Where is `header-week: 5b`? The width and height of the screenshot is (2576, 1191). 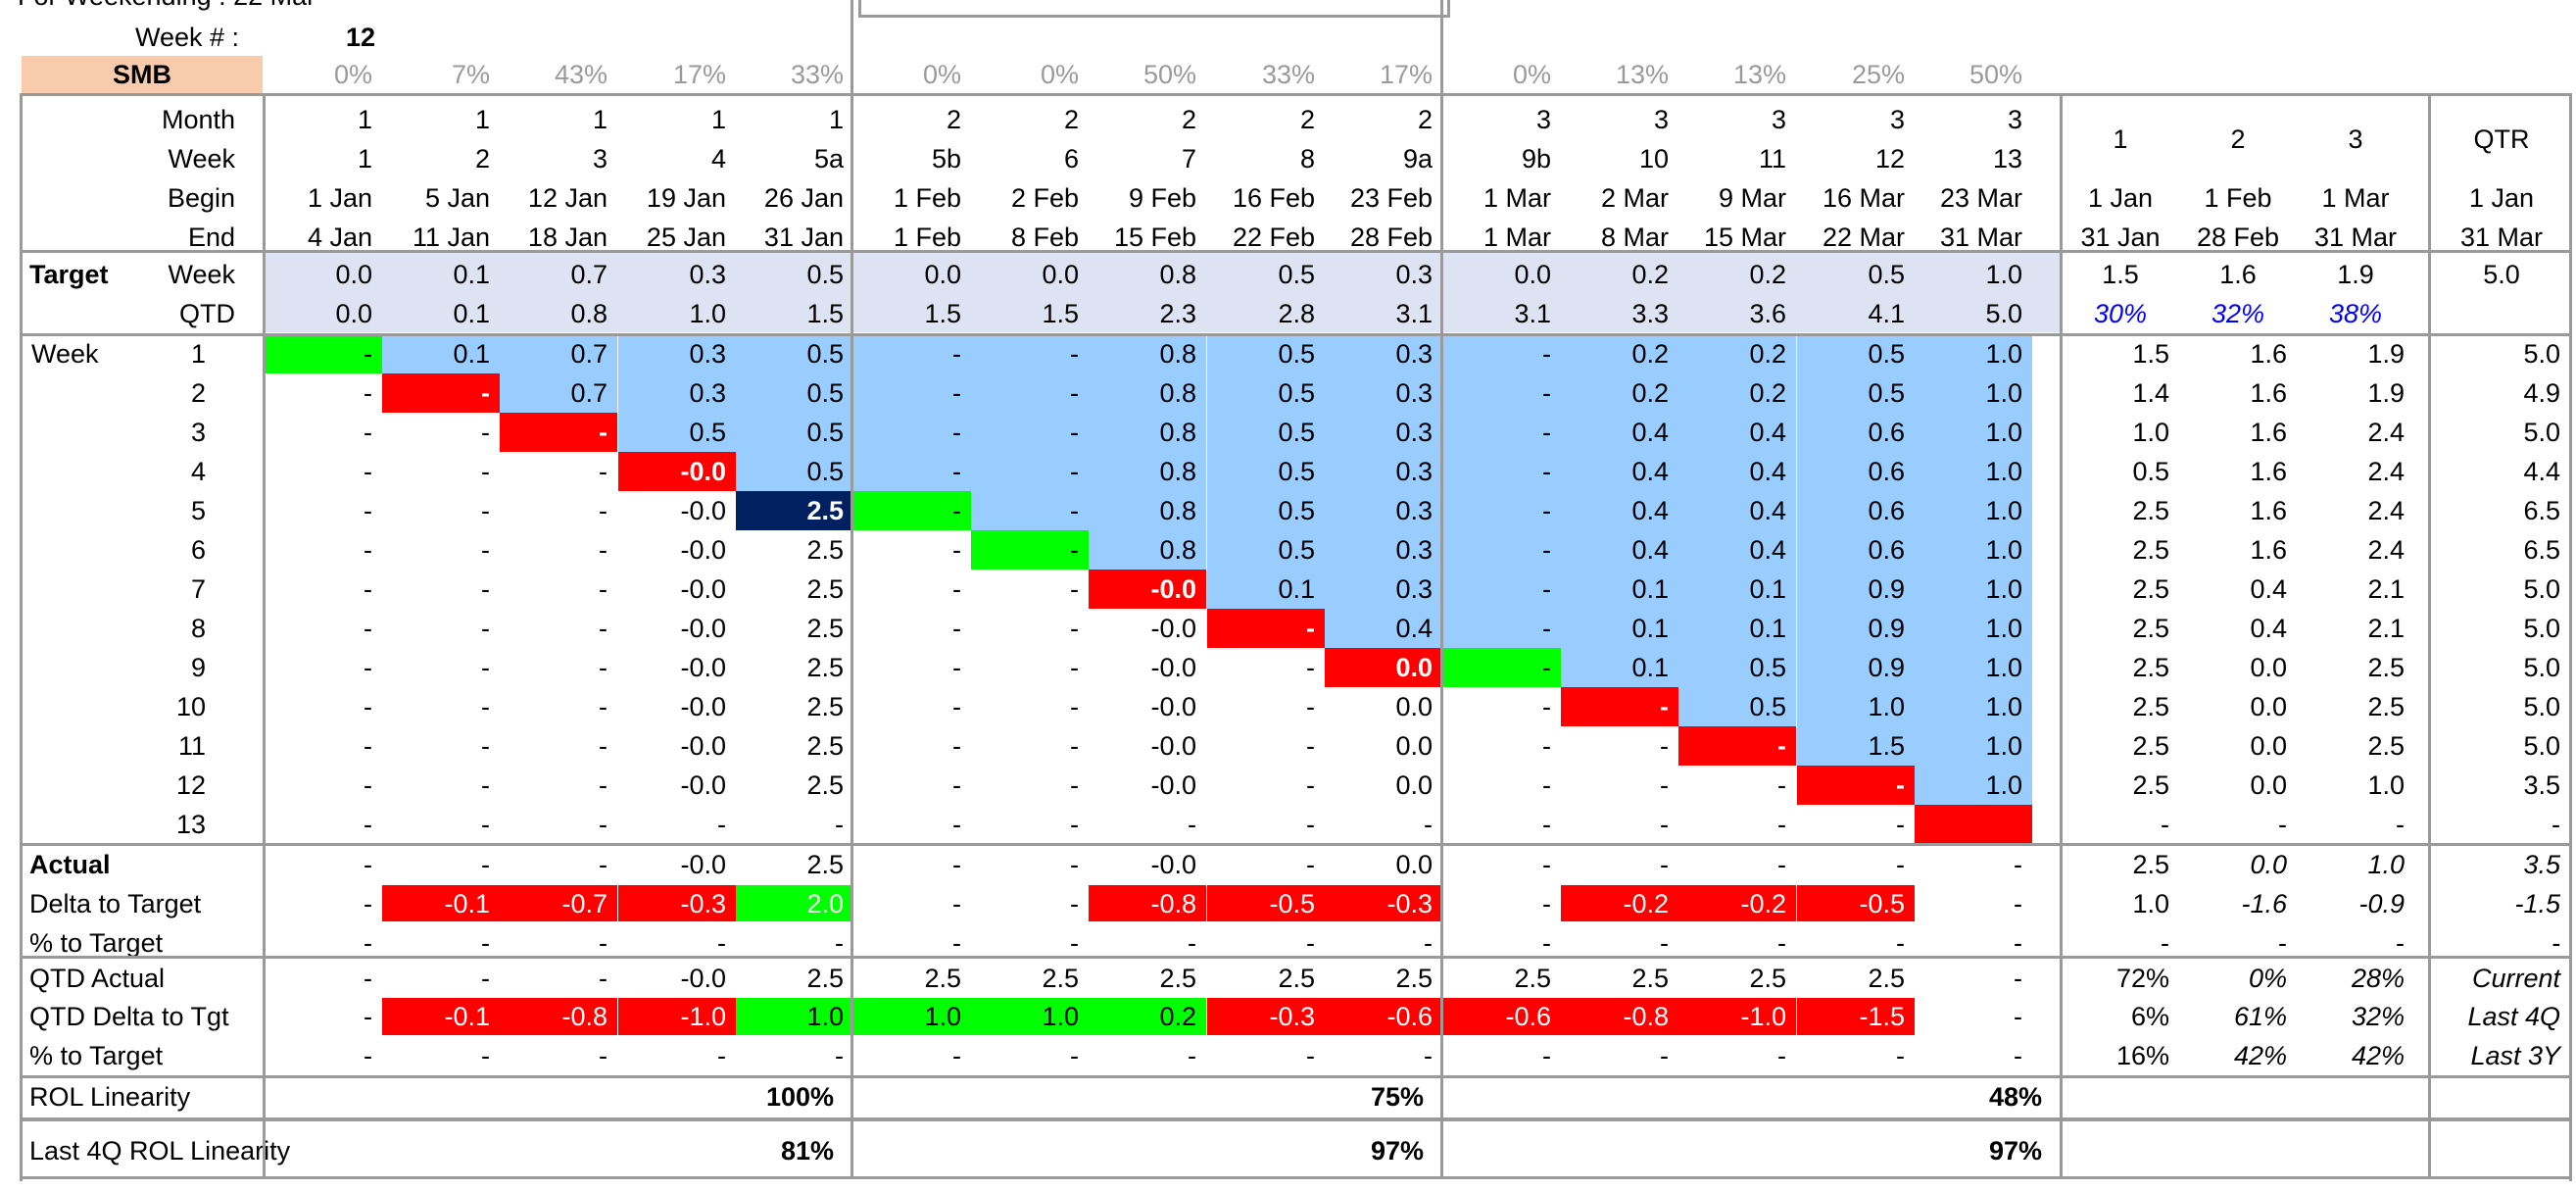
header-week: 5b is located at coordinates (946, 158).